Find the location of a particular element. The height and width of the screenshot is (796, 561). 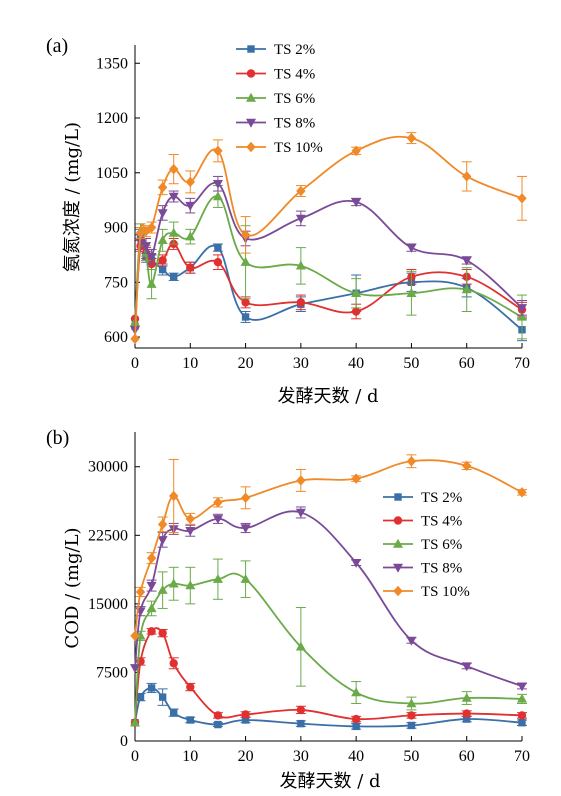

series-4pct is located at coordinates (328, 677).